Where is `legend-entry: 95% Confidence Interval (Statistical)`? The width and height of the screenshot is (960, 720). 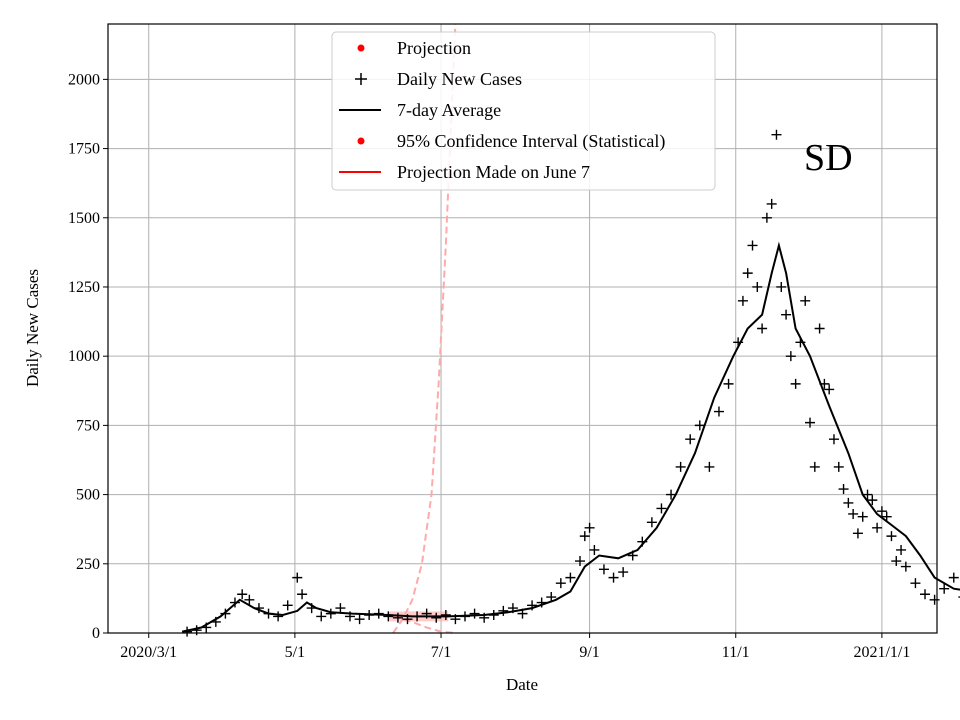
legend-entry: 95% Confidence Interval (Statistical) is located at coordinates (511, 141).